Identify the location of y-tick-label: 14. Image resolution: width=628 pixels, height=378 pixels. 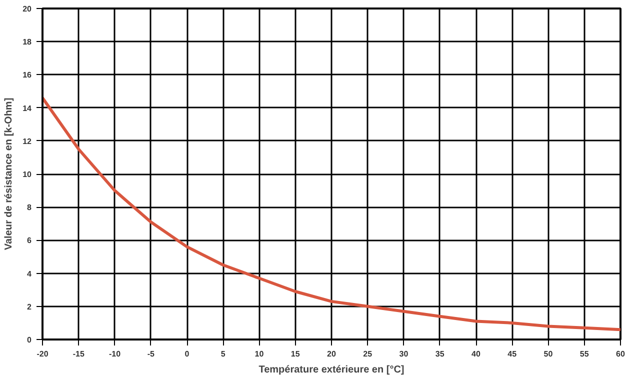
(27, 108).